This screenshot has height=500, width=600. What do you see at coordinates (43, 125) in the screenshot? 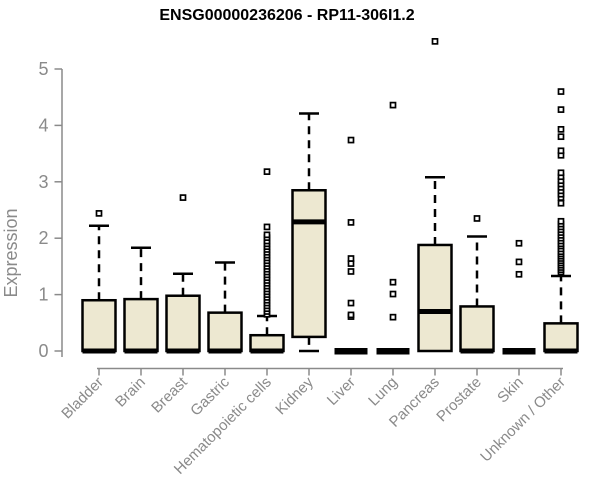
I see `y-tick-label: 4` at bounding box center [43, 125].